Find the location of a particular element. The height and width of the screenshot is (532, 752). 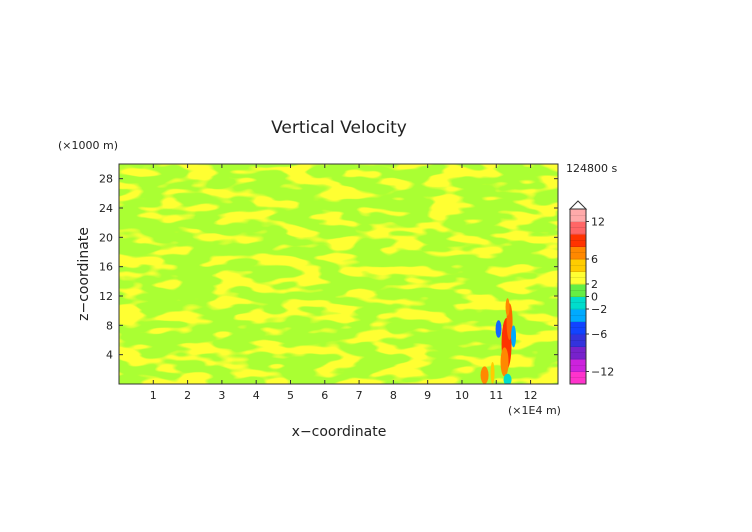

x-unit-label: (×1E4 m) is located at coordinates (534, 410).